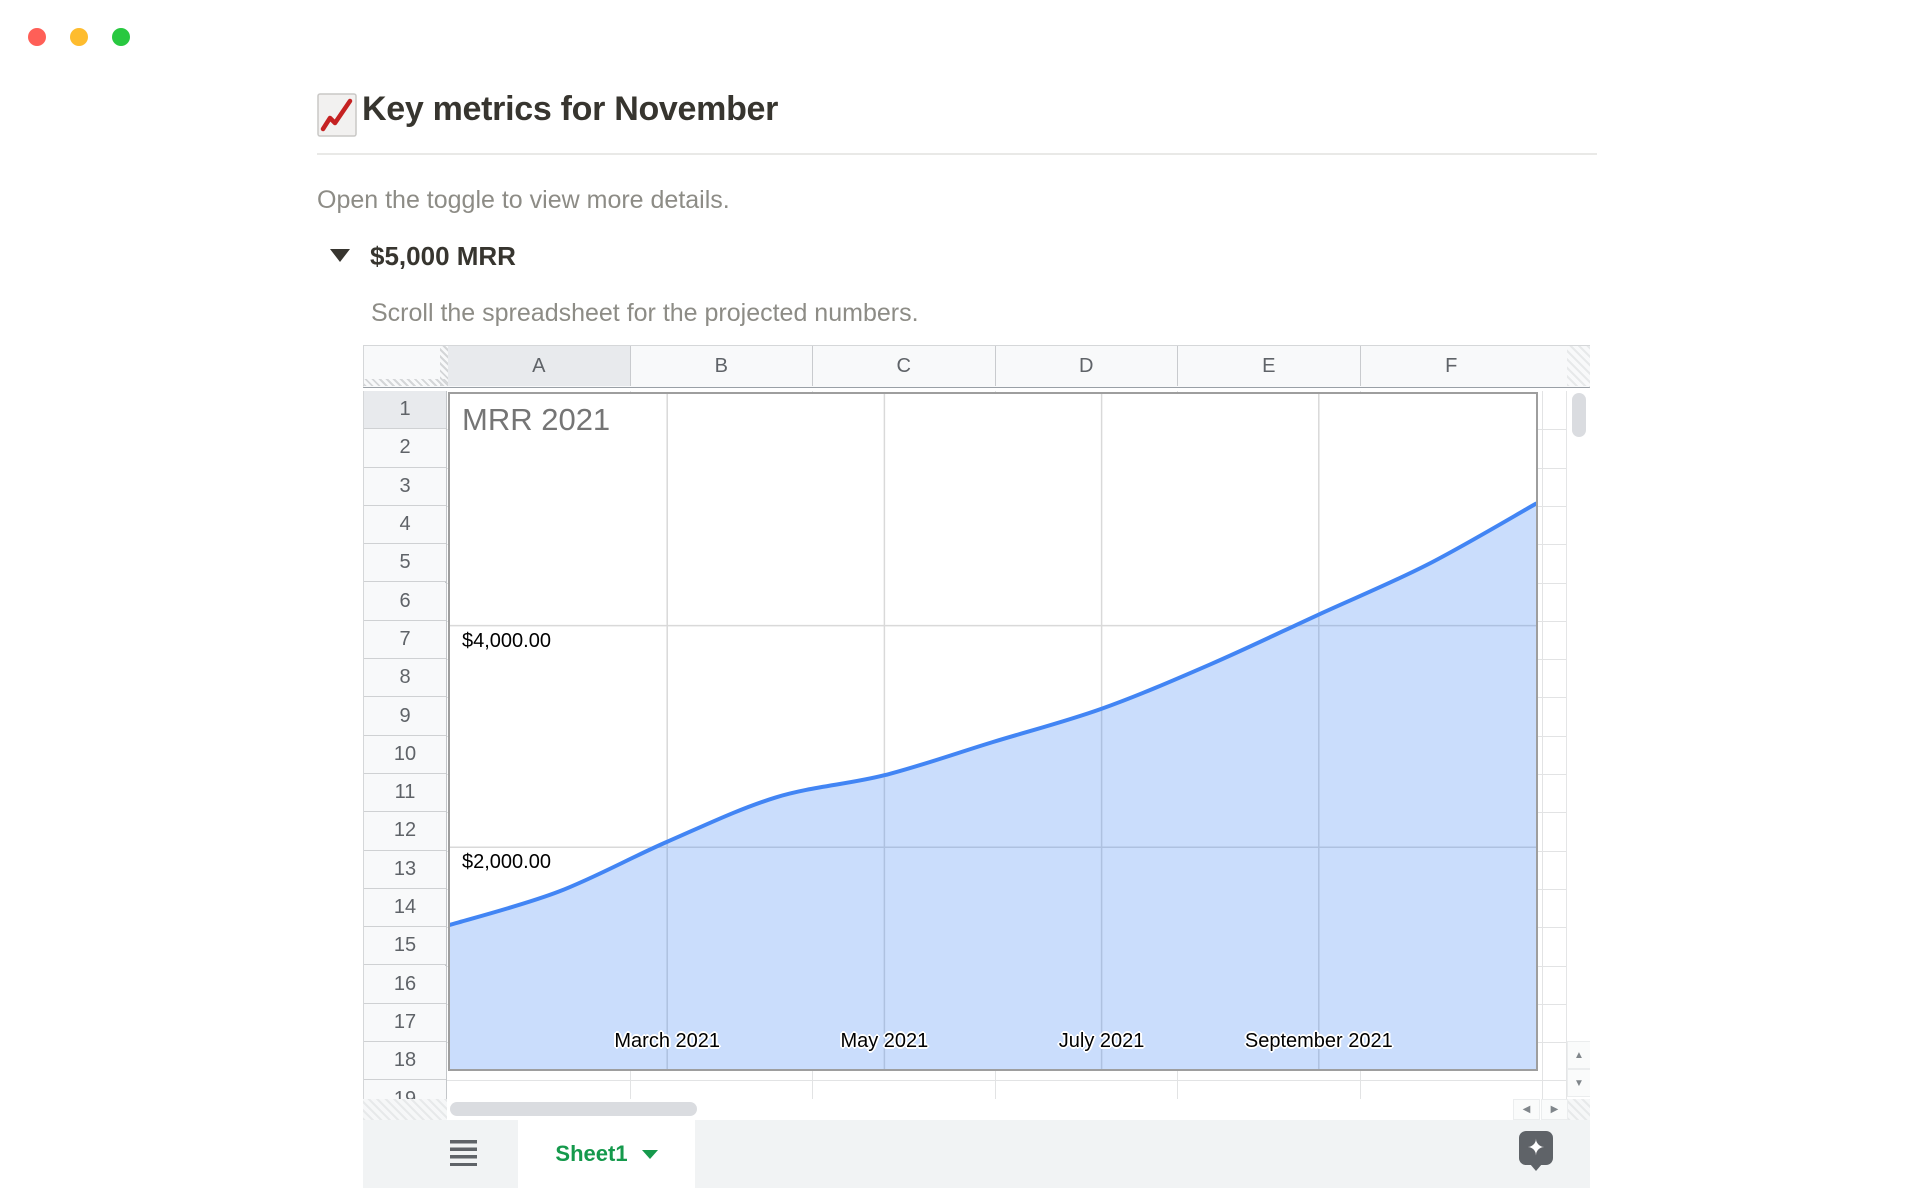 The height and width of the screenshot is (1200, 1920). Describe the element at coordinates (1554, 366) in the screenshot. I see `column-header-partial` at that location.